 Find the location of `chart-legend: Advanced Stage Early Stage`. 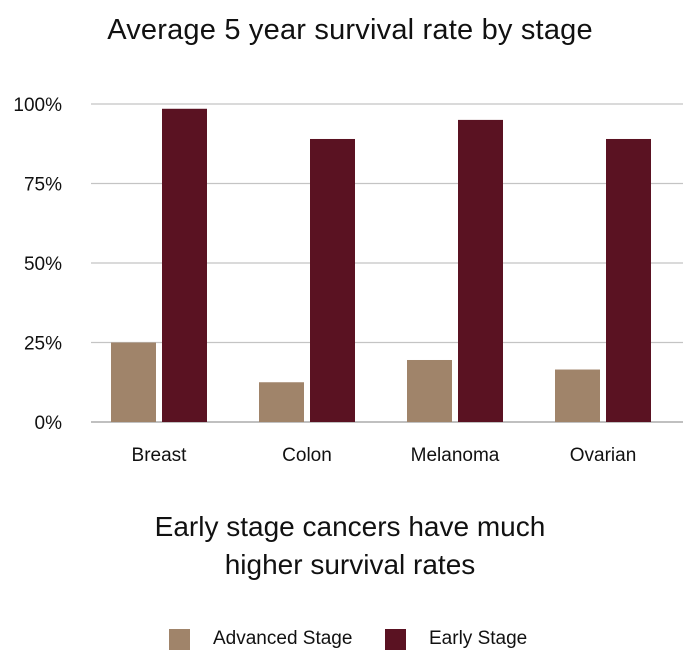

chart-legend: Advanced Stage Early Stage is located at coordinates (350, 639).